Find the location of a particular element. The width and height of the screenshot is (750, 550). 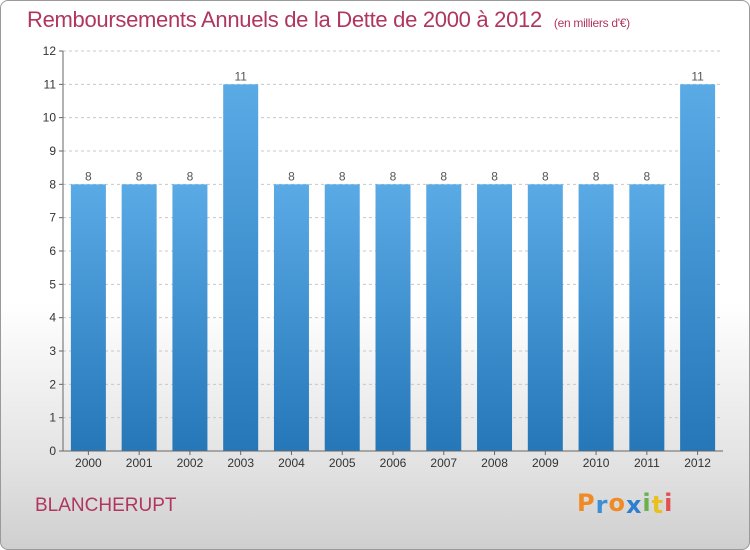

bar-2005 is located at coordinates (342, 318).